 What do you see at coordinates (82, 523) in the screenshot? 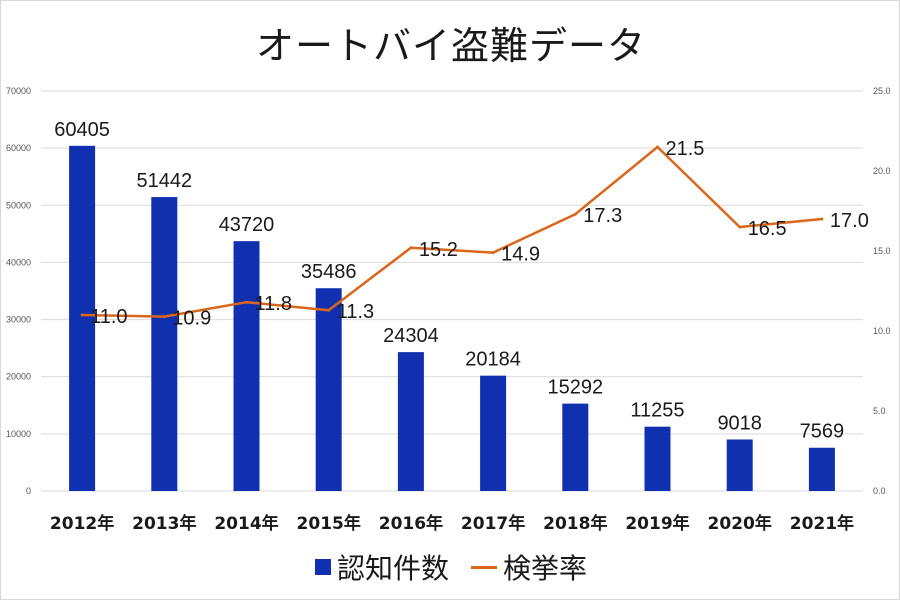
I see `x-category-label: 2012年` at bounding box center [82, 523].